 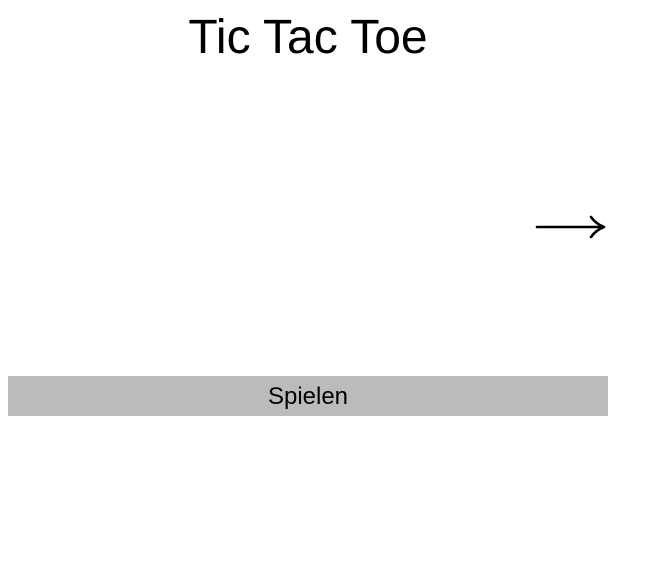 What do you see at coordinates (308, 37) in the screenshot?
I see `page-title: Tic Tac Toe` at bounding box center [308, 37].